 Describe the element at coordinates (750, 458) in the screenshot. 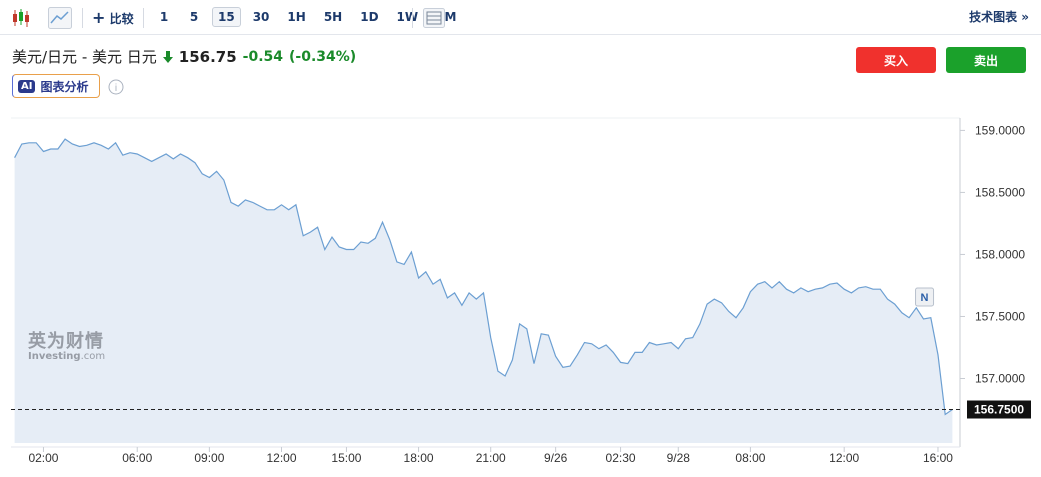

I see `x-tick-label: 08:00` at that location.